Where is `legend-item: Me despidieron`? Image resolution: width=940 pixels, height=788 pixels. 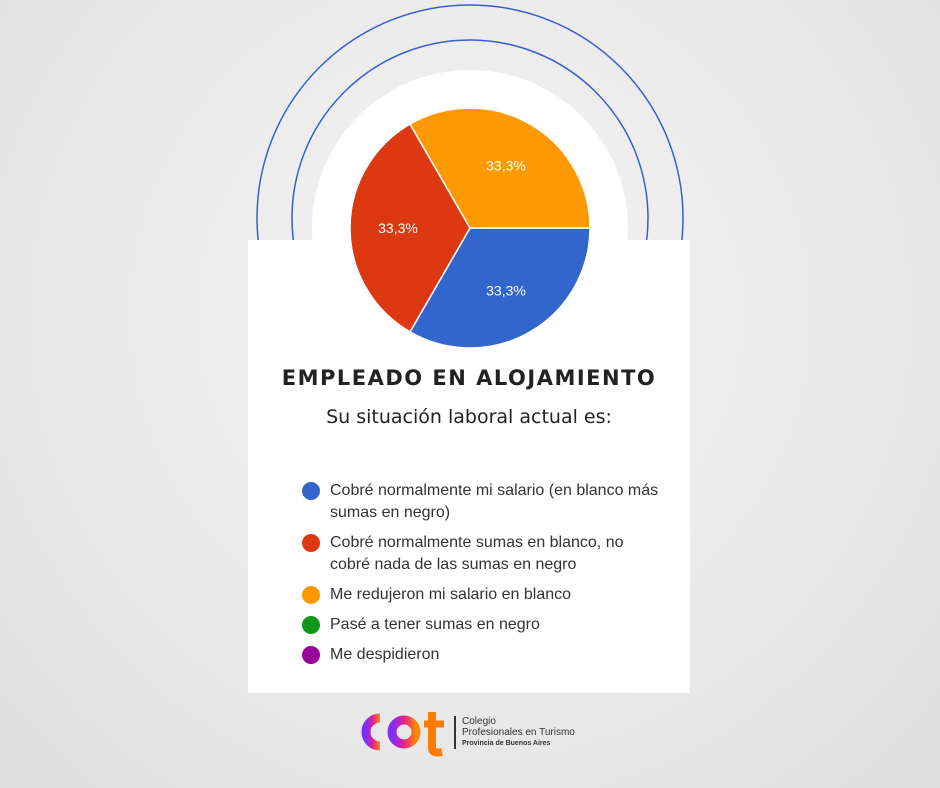 legend-item: Me despidieron is located at coordinates (482, 655).